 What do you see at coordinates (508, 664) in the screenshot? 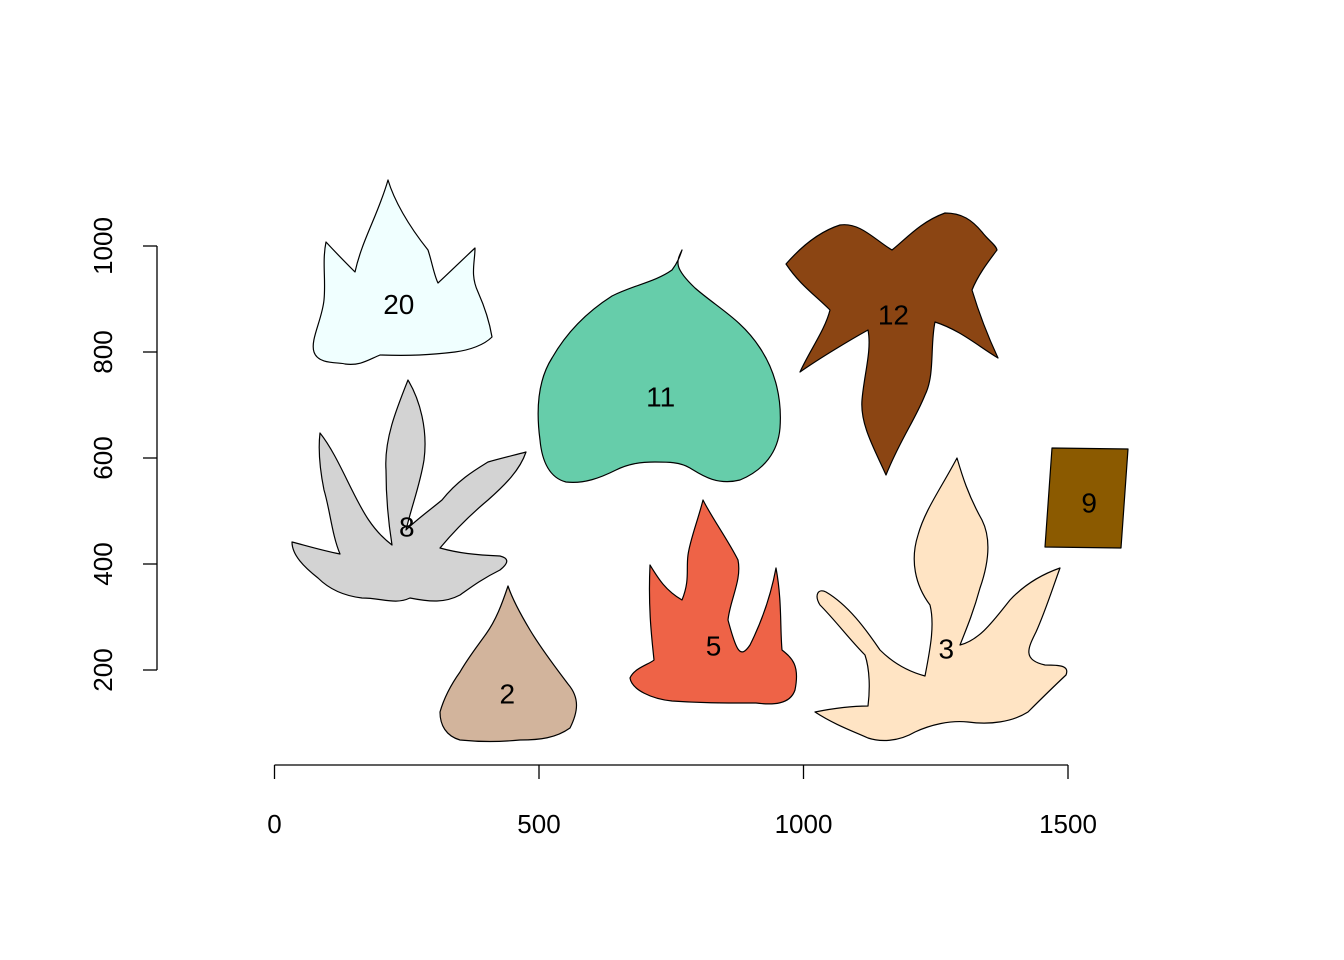
I see `shape-2-leaf` at bounding box center [508, 664].